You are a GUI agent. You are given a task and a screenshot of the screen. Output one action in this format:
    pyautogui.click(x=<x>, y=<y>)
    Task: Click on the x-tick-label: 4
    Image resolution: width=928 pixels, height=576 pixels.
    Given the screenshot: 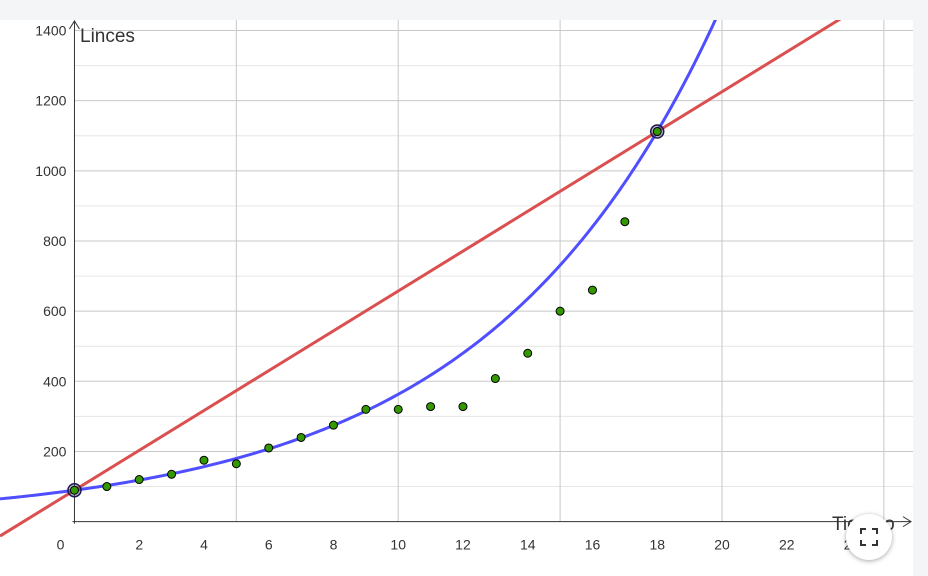 What is the action you would take?
    pyautogui.click(x=204, y=545)
    